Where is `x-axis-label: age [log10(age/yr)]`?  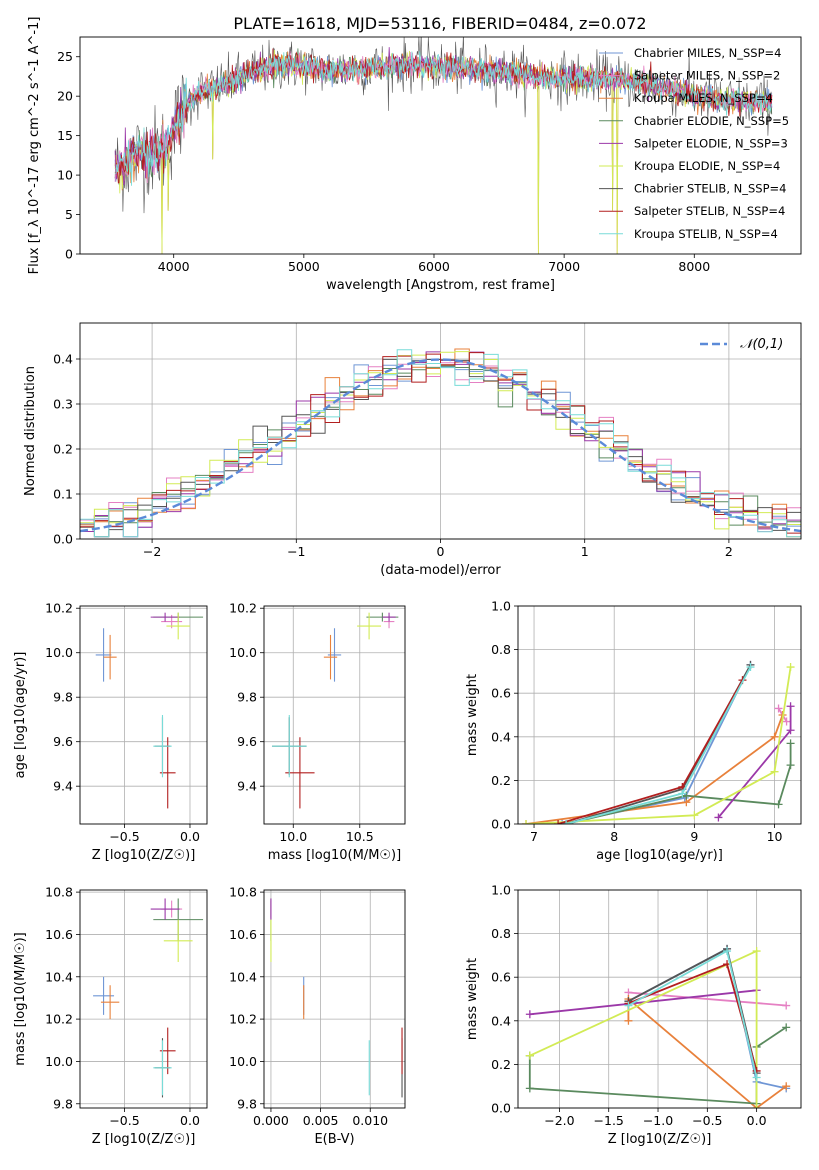 x-axis-label: age [log10(age/yr)] is located at coordinates (659, 855).